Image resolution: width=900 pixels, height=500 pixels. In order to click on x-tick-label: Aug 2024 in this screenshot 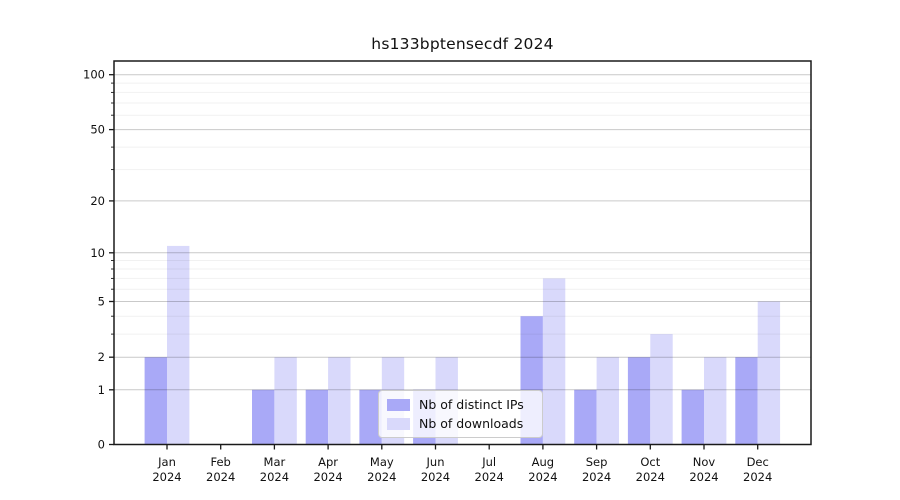, I will do `click(542, 469)`.